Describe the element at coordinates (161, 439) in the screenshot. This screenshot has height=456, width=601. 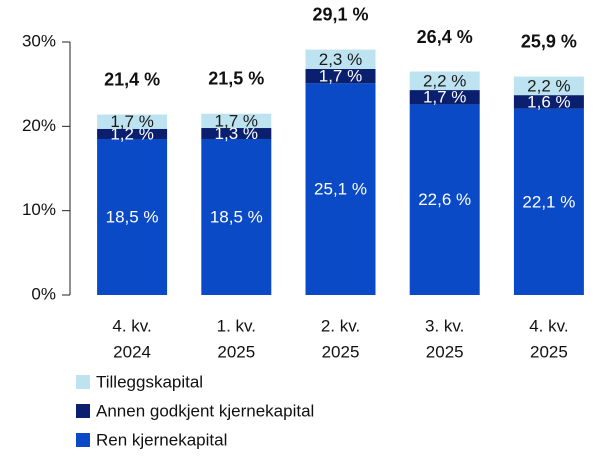
I see `legend-label: Ren kjernekapital` at that location.